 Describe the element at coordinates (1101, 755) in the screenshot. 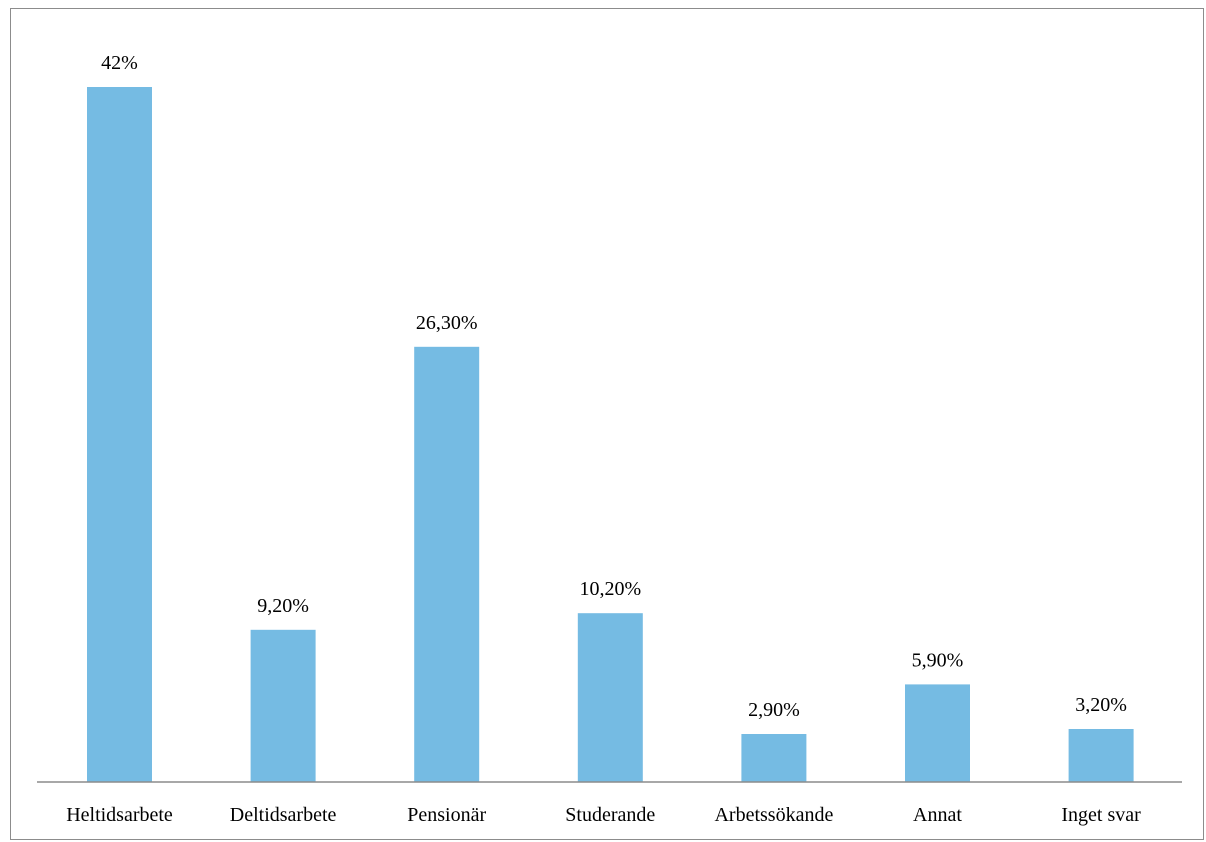

I see `bar-inget-svar` at that location.